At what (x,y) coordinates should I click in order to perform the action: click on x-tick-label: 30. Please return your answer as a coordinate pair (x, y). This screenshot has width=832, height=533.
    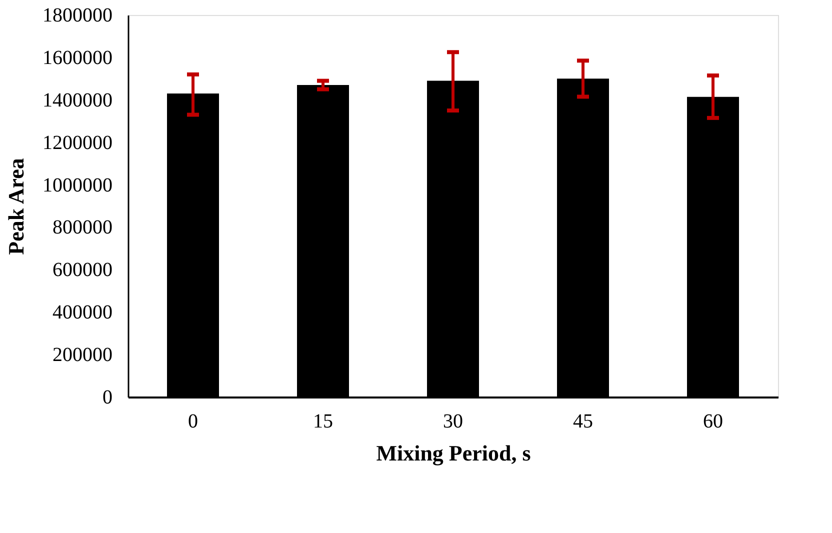
    Looking at the image, I should click on (453, 421).